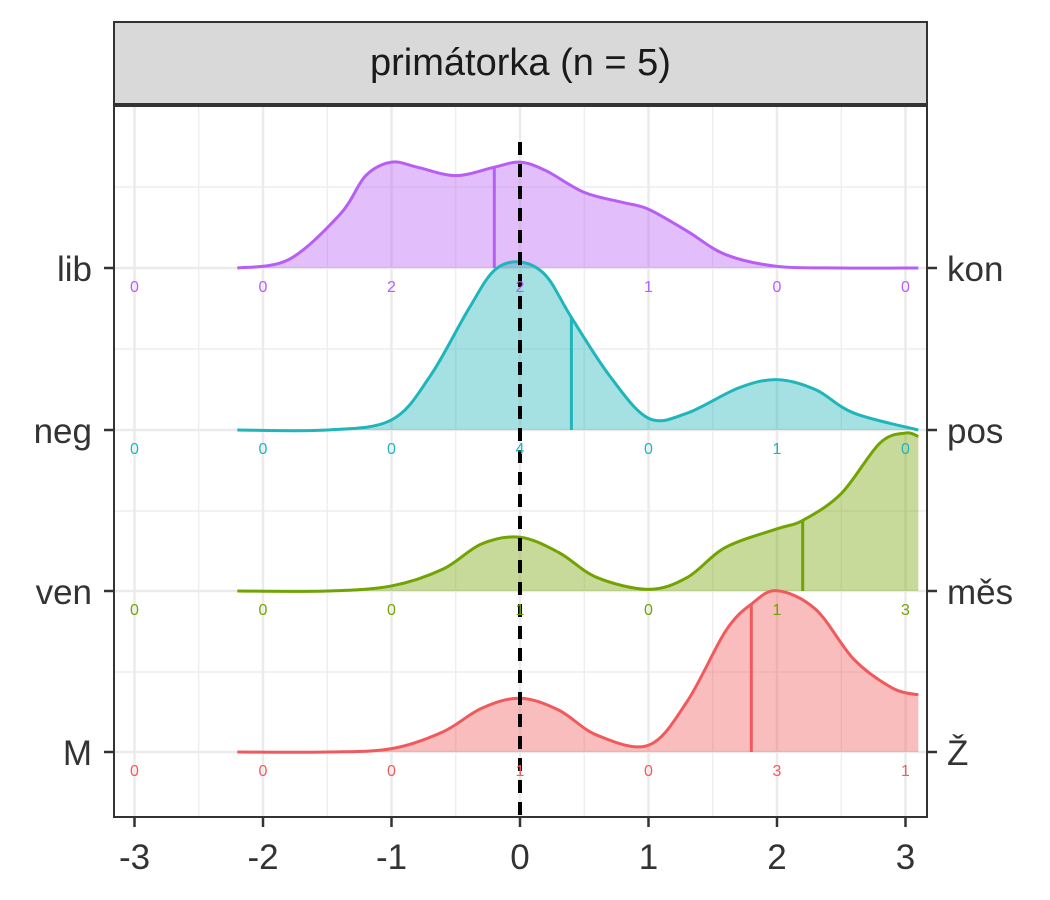  I want to click on y-tick-label-right: pos, so click(975, 431).